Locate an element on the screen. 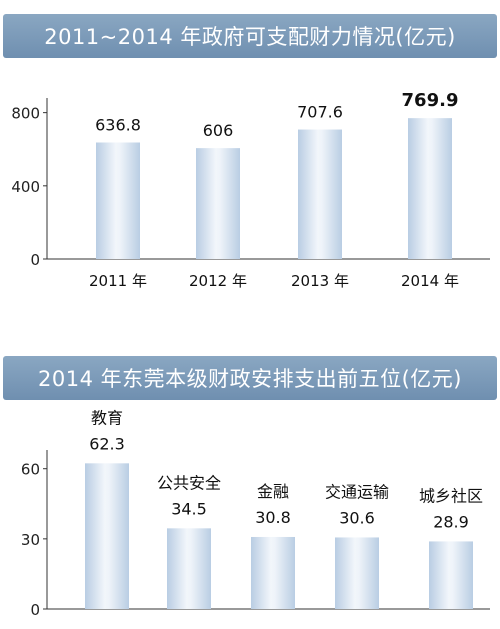 The height and width of the screenshot is (629, 500). value-label: 30.6 is located at coordinates (357, 517).